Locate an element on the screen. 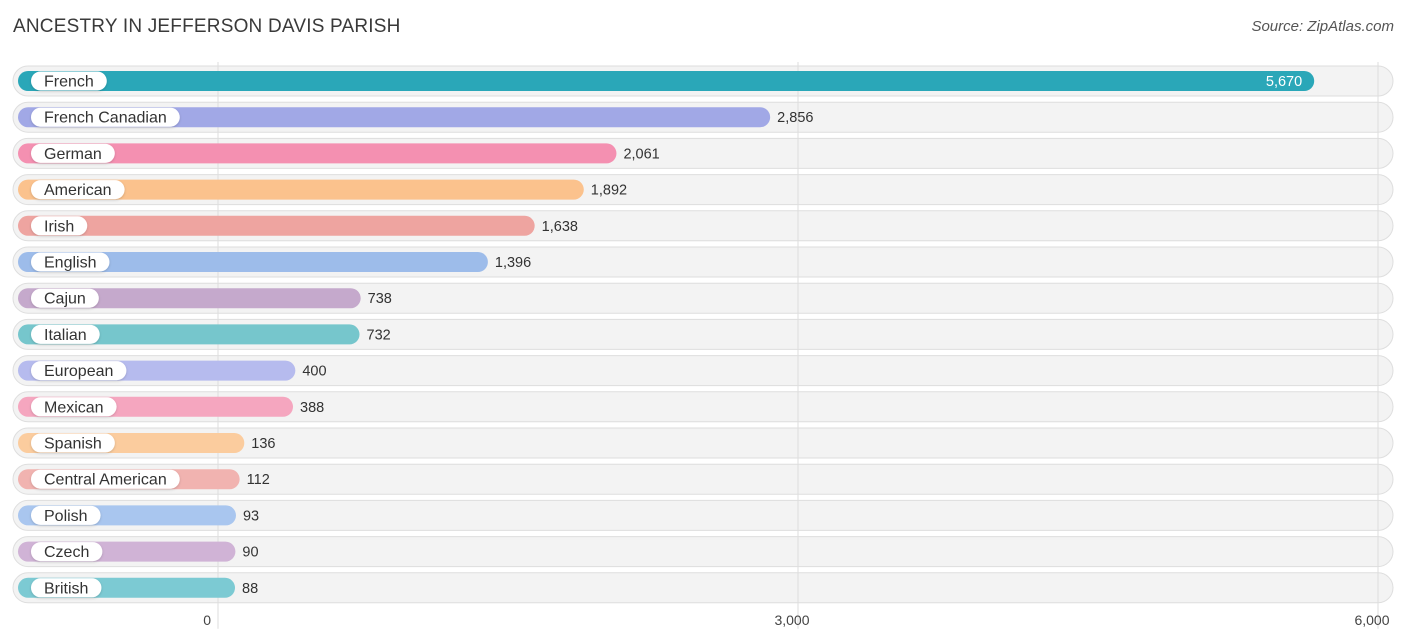 This screenshot has height=644, width=1406. x-tick-label: 3,000 is located at coordinates (791, 620).